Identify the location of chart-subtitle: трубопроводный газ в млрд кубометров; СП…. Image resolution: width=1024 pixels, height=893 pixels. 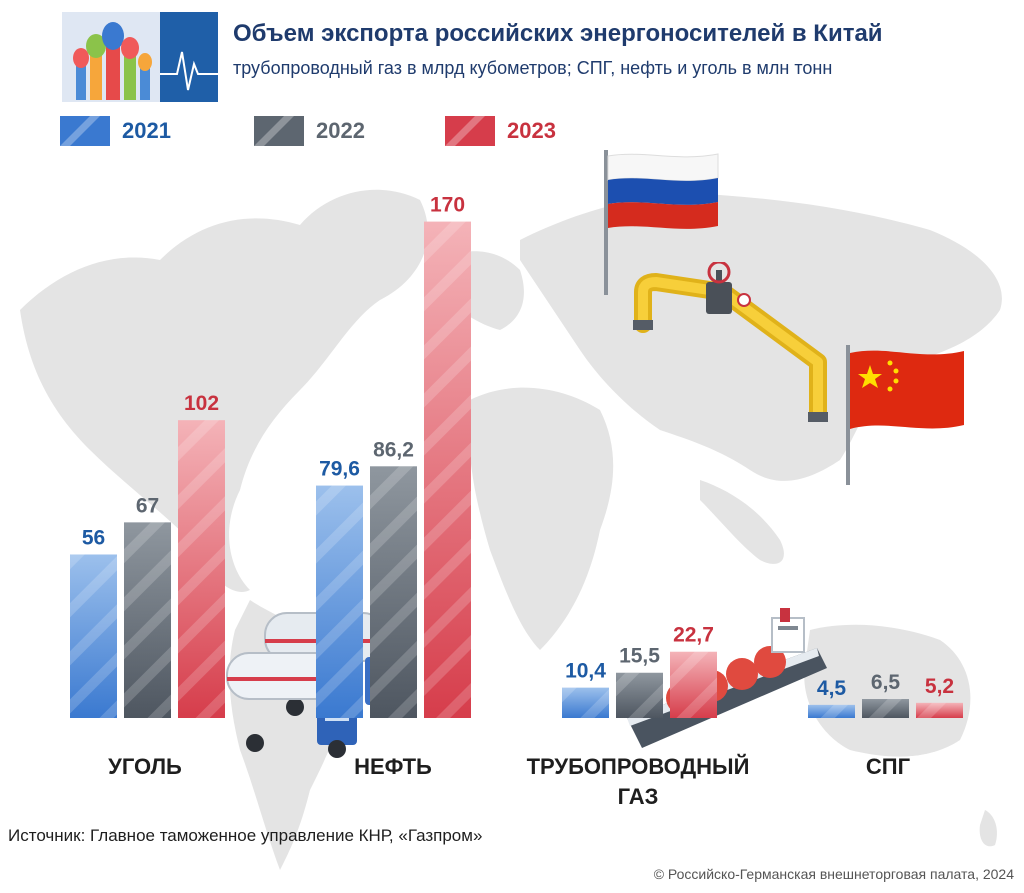
(533, 68).